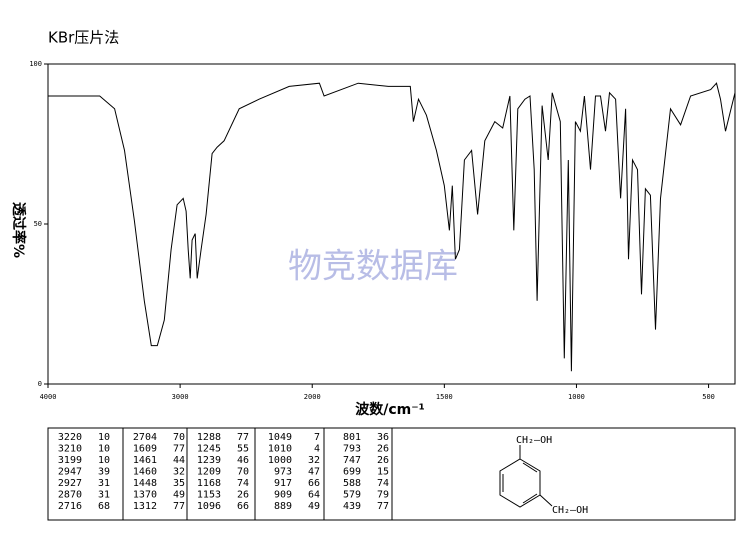 The image size is (748, 539). What do you see at coordinates (352, 506) in the screenshot?
I see `peak-wavenumber: 439` at bounding box center [352, 506].